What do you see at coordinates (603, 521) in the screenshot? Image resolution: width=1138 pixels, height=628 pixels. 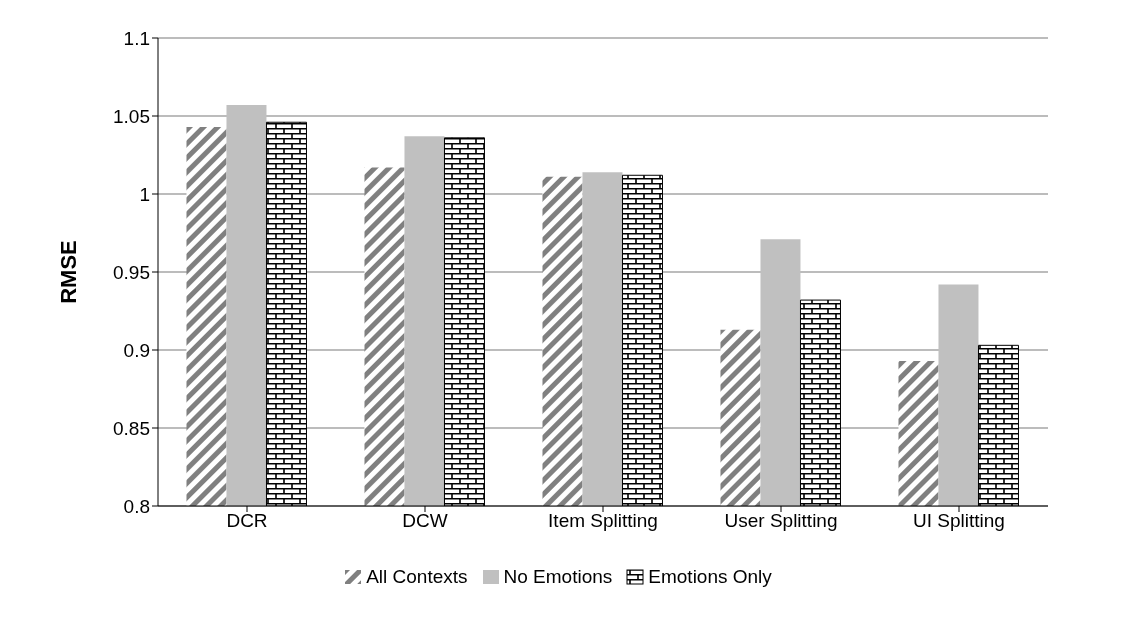 I see `x-tick-label: Item Splitting` at bounding box center [603, 521].